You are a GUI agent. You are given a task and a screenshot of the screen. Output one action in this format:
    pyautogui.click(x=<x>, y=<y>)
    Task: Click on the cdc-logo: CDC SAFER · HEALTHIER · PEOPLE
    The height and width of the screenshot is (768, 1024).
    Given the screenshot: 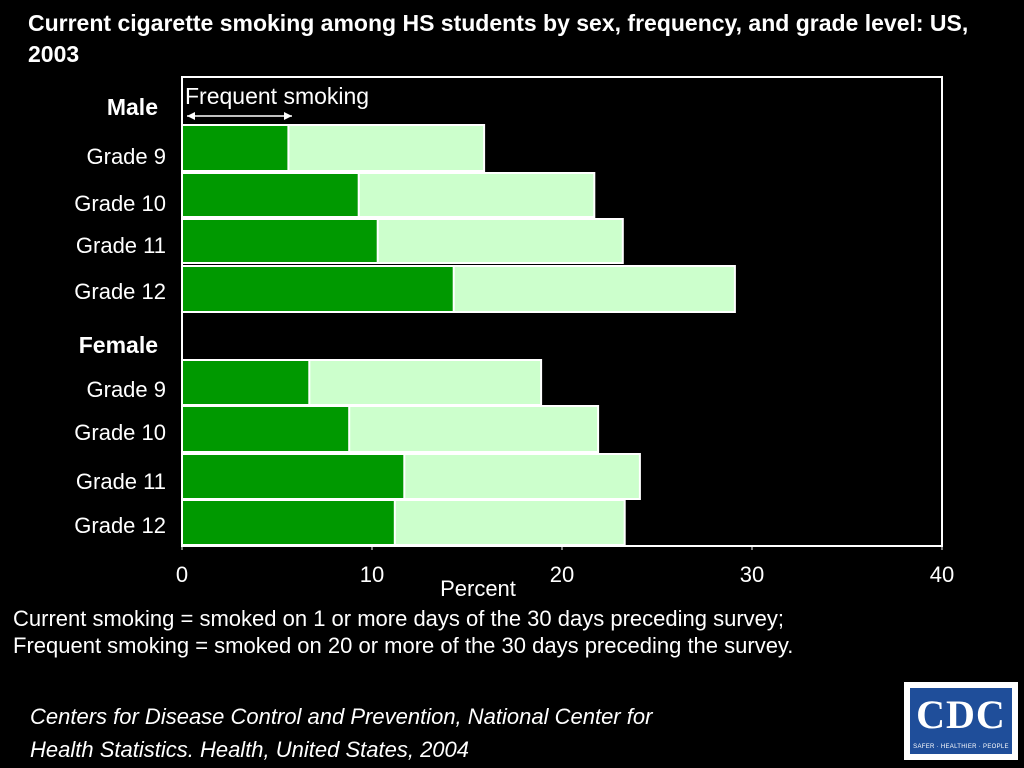 What is the action you would take?
    pyautogui.click(x=961, y=721)
    